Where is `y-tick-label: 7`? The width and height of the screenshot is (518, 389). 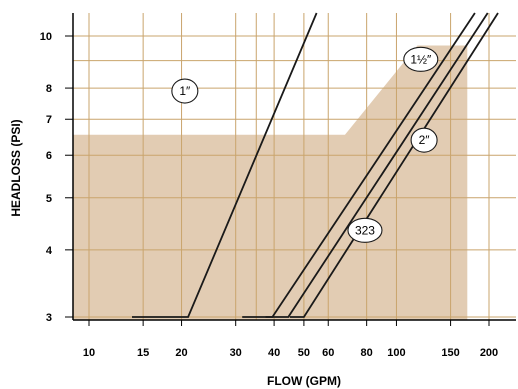
y-tick-label: 7 is located at coordinates (49, 120).